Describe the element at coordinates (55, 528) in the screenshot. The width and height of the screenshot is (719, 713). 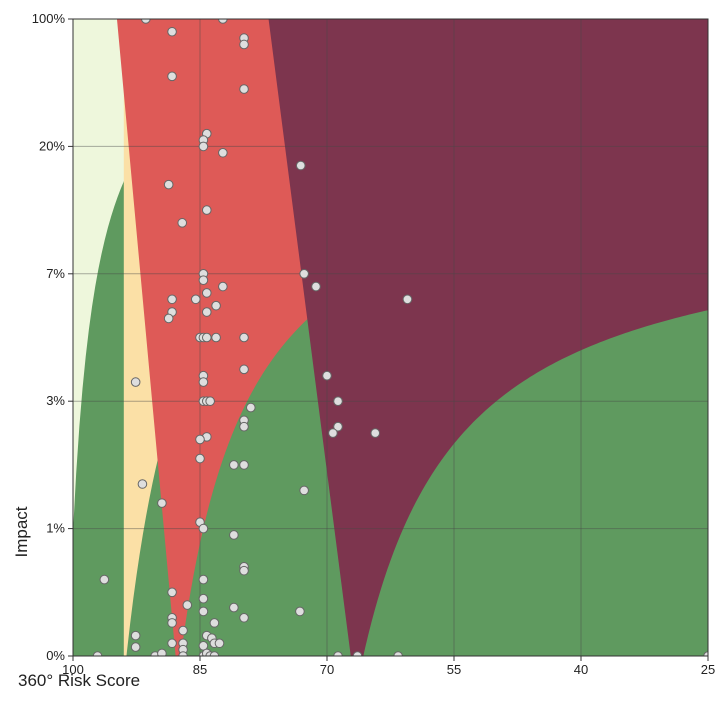
I see `y-tick-label: 1%` at that location.